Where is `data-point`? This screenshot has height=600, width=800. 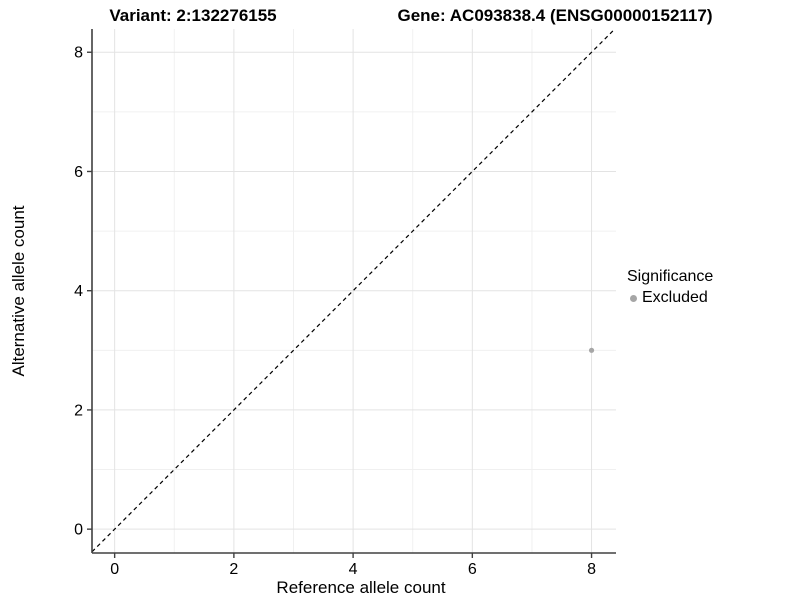 data-point is located at coordinates (591, 350).